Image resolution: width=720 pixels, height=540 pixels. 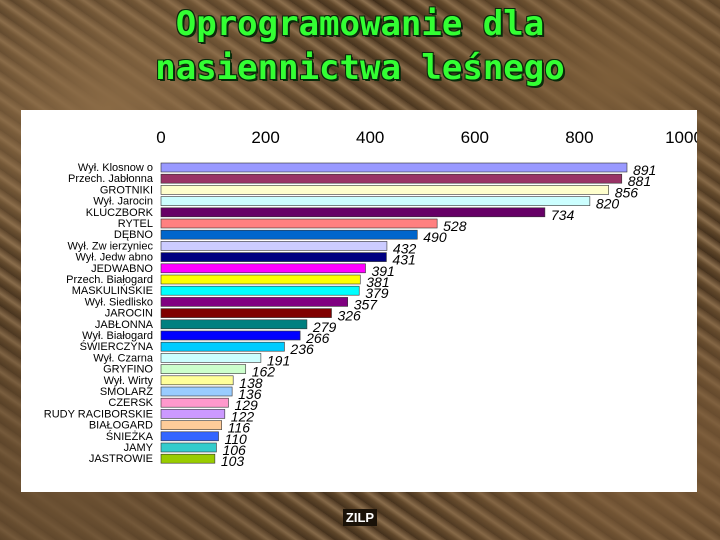 What do you see at coordinates (239, 428) in the screenshot?
I see `value-label: 116` at bounding box center [239, 428].